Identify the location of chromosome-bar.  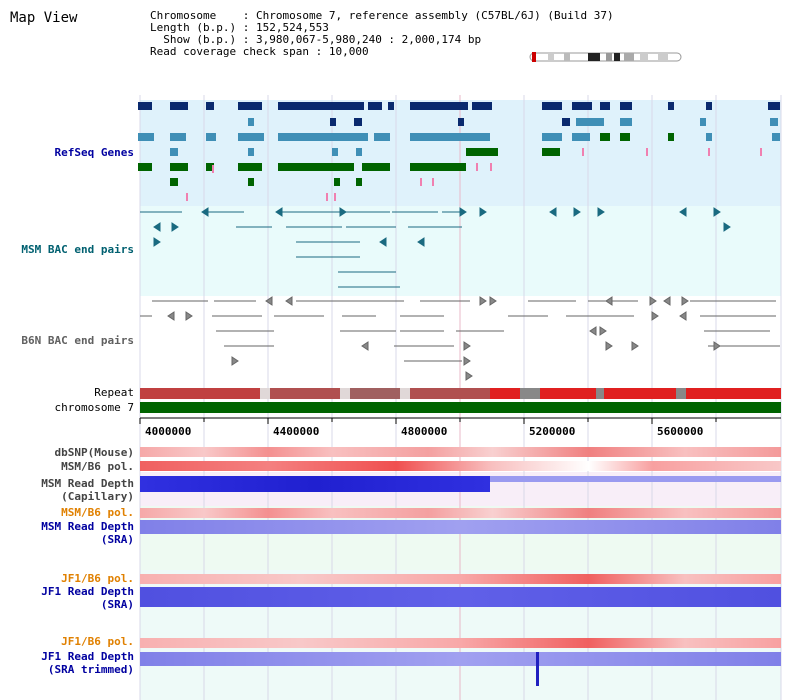
(460, 407).